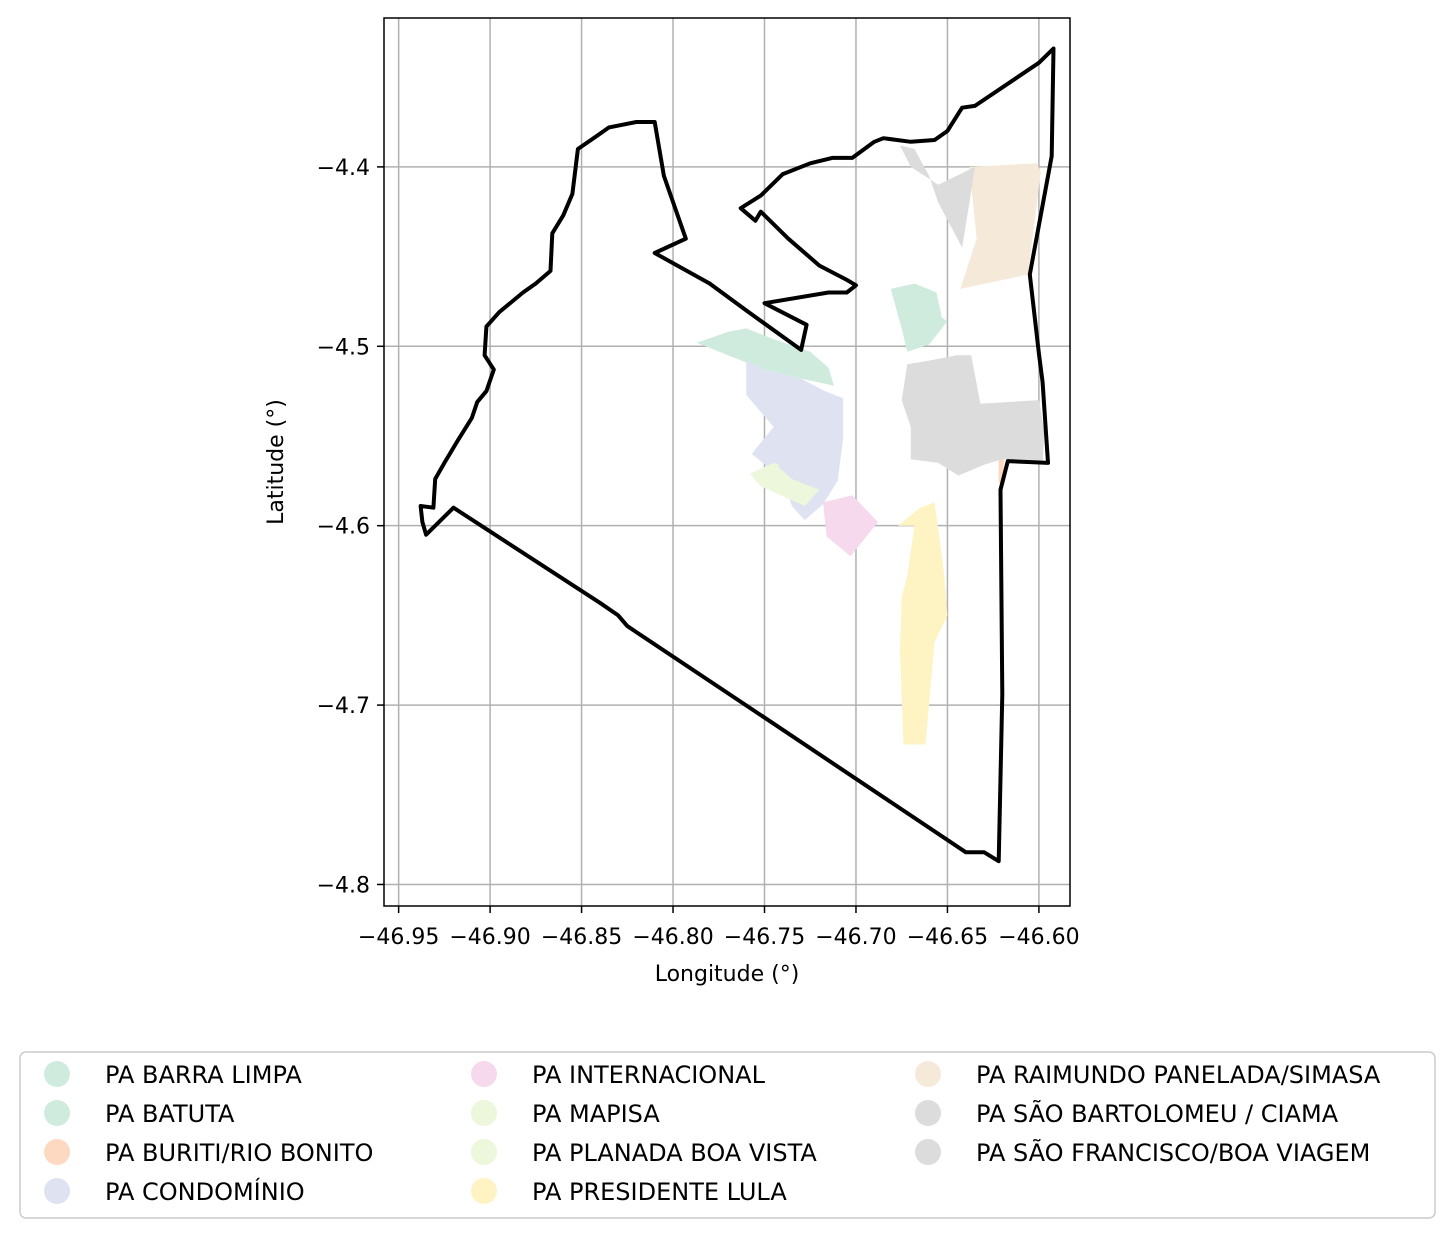 The width and height of the screenshot is (1454, 1237). I want to click on legend-label: PA SÃO FRANCISCO/BOA VIAGEM, so click(1173, 1152).